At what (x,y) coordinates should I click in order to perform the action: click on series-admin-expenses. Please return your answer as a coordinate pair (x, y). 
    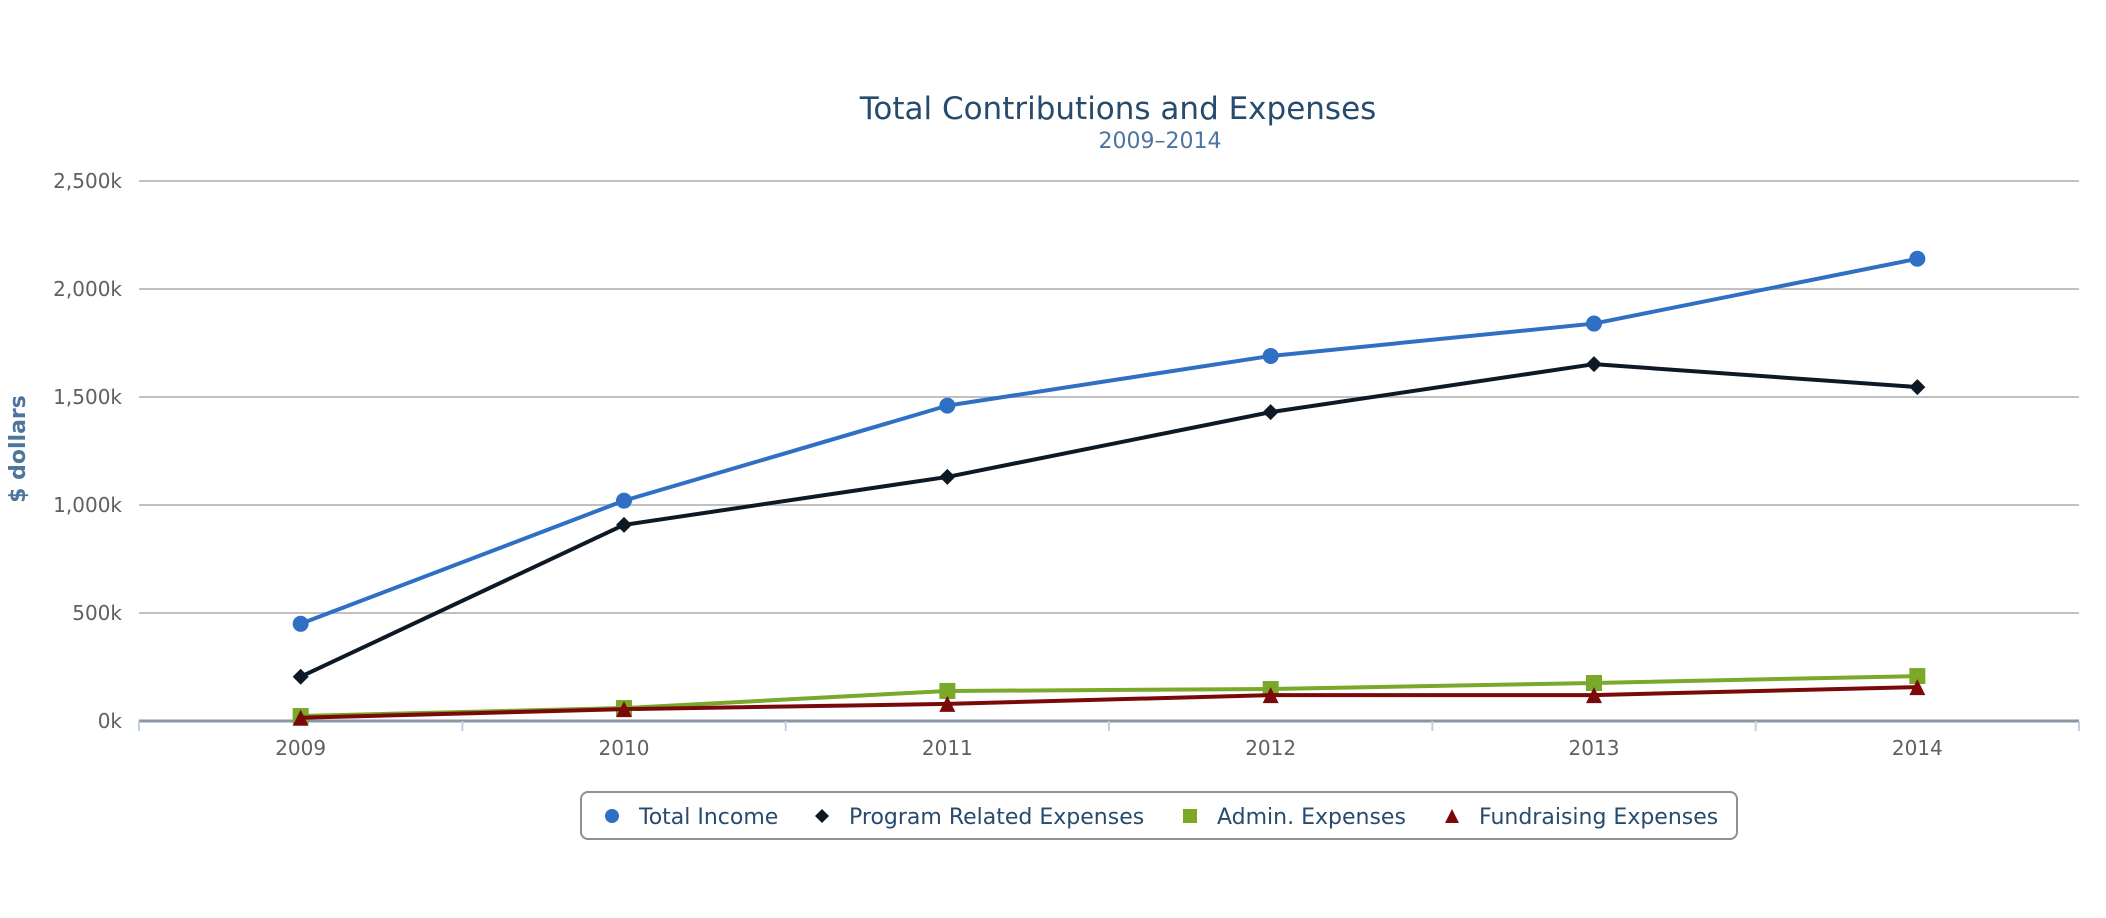
    Looking at the image, I should click on (1109, 696).